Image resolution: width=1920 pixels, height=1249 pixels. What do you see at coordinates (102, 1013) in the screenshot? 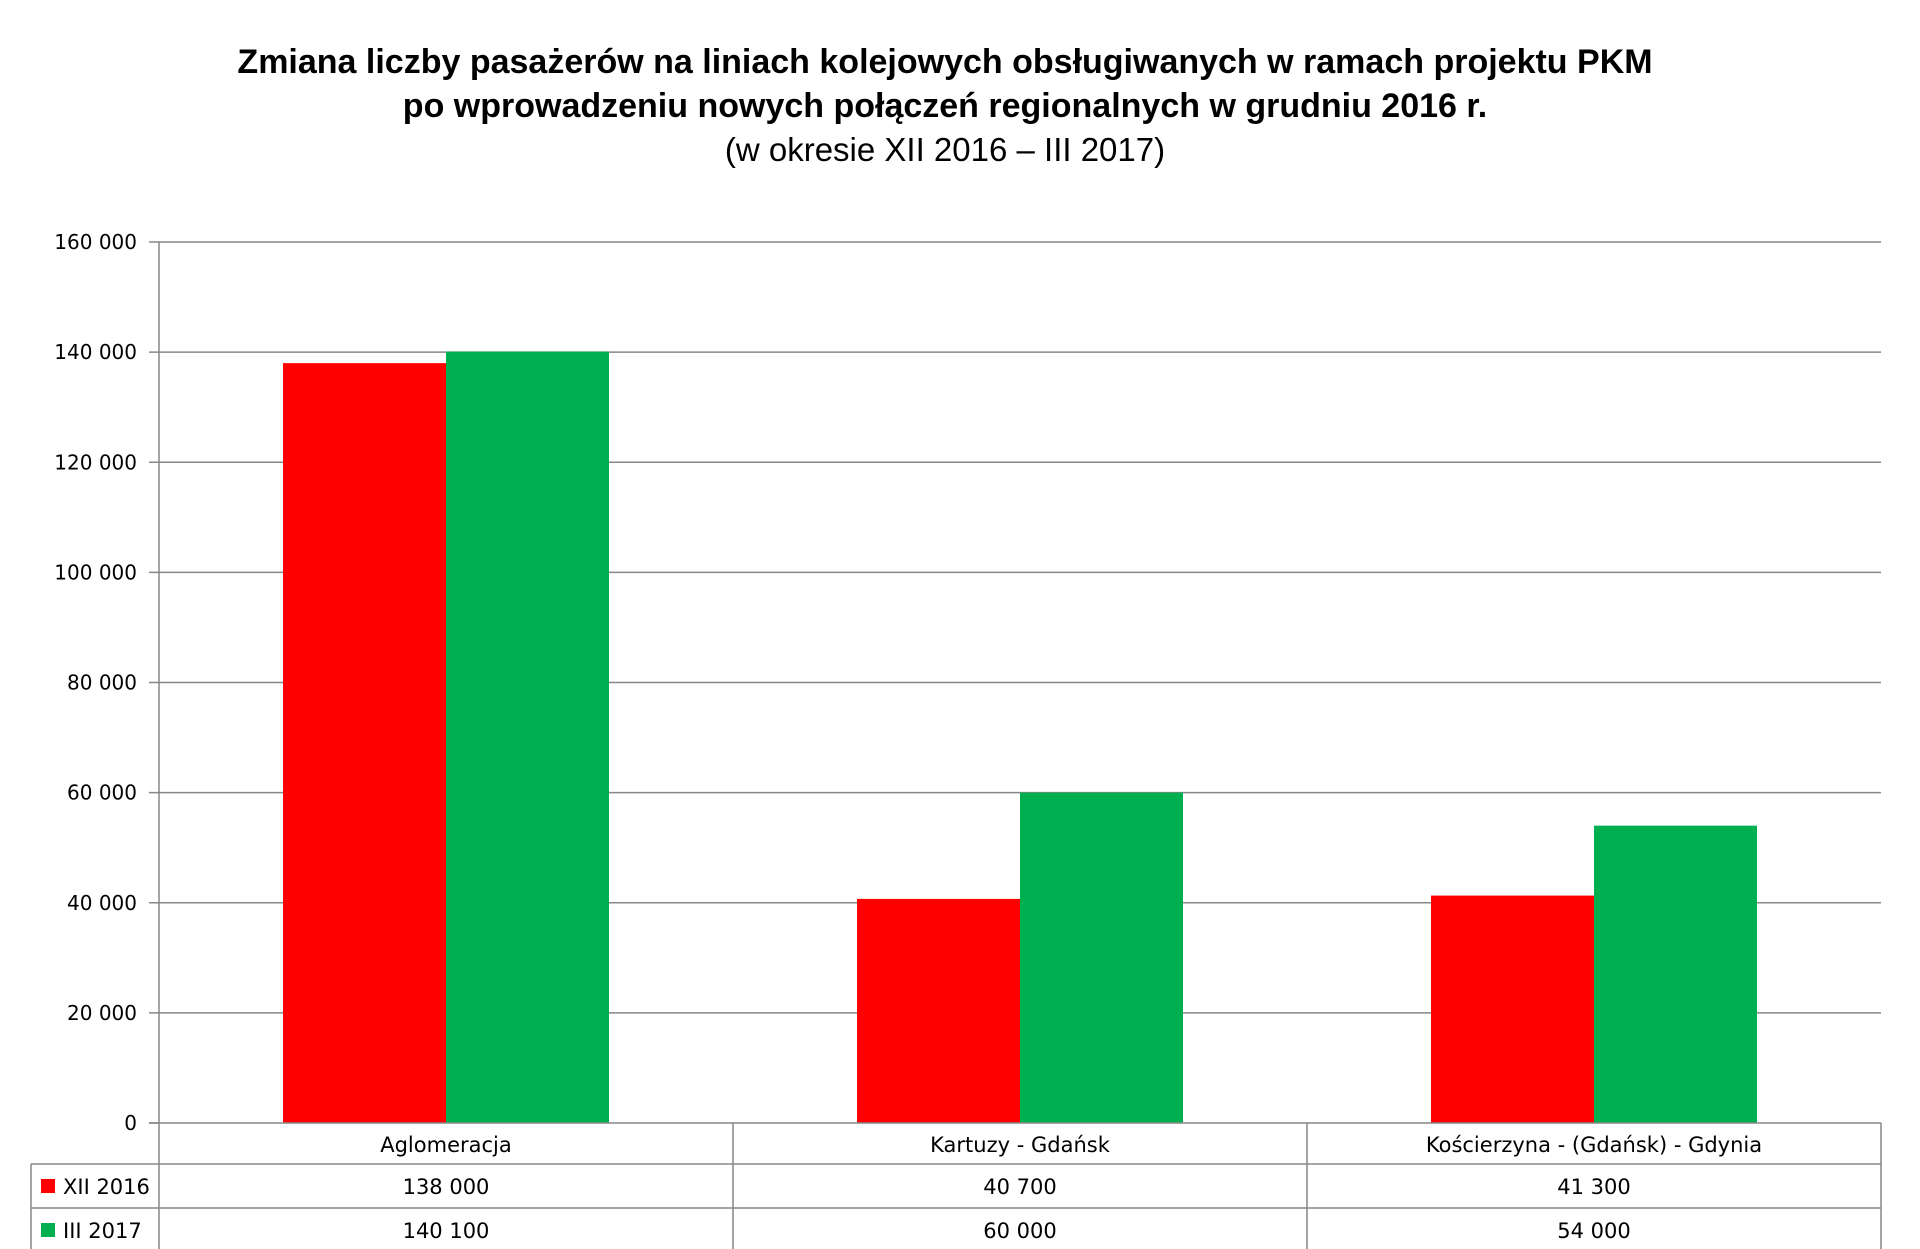
I see `y-tick-label: 20 000` at bounding box center [102, 1013].